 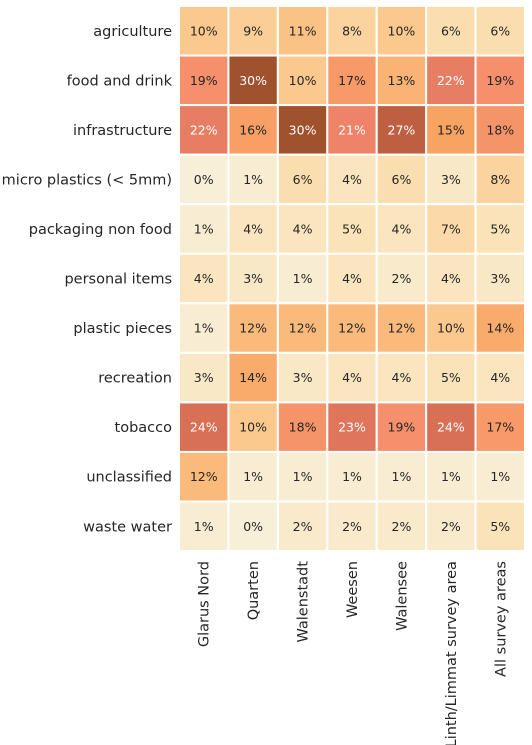 I want to click on column-tick-label: Walenstadt, so click(x=304, y=602).